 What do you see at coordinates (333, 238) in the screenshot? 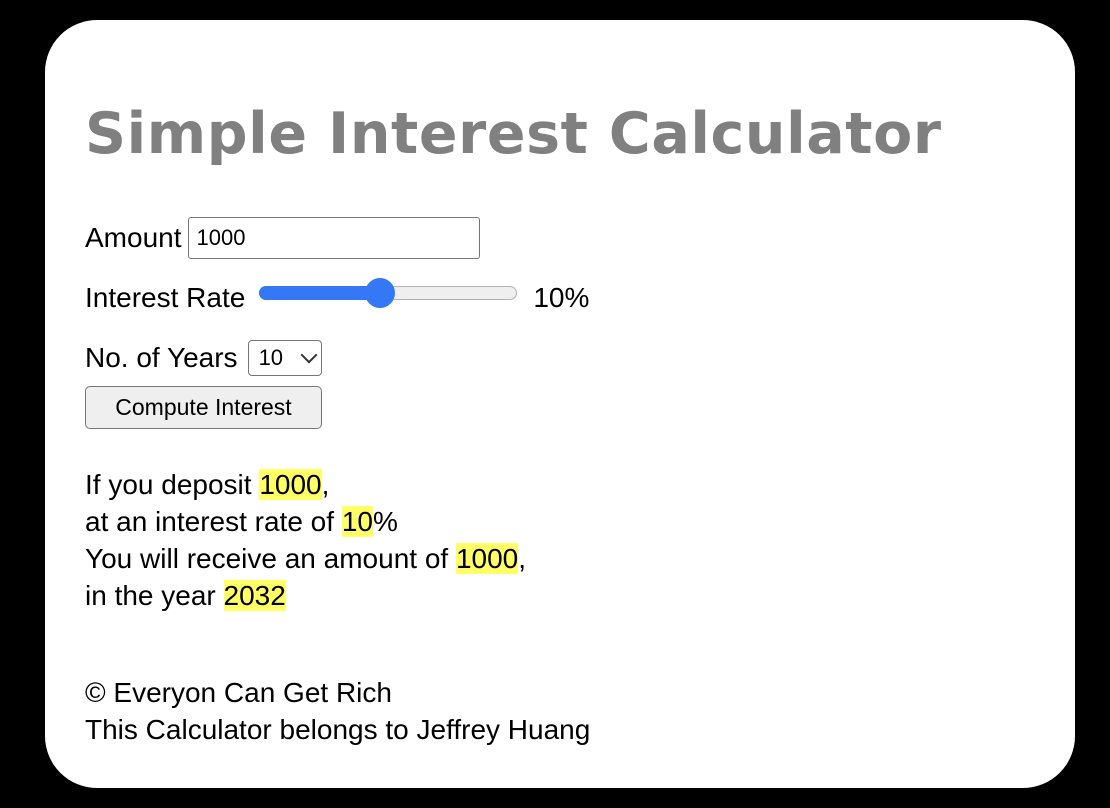
I see `amount-input` at bounding box center [333, 238].